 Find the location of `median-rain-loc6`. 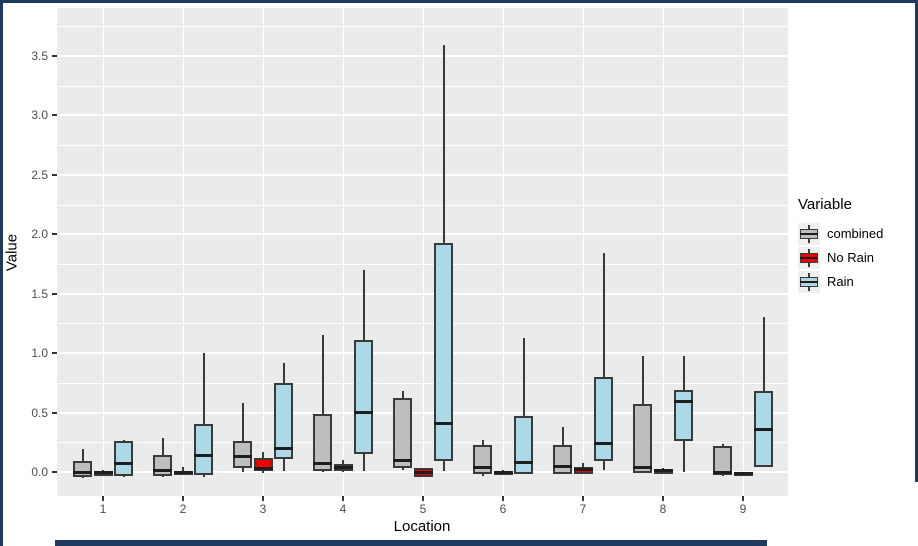

median-rain-loc6 is located at coordinates (523, 462).